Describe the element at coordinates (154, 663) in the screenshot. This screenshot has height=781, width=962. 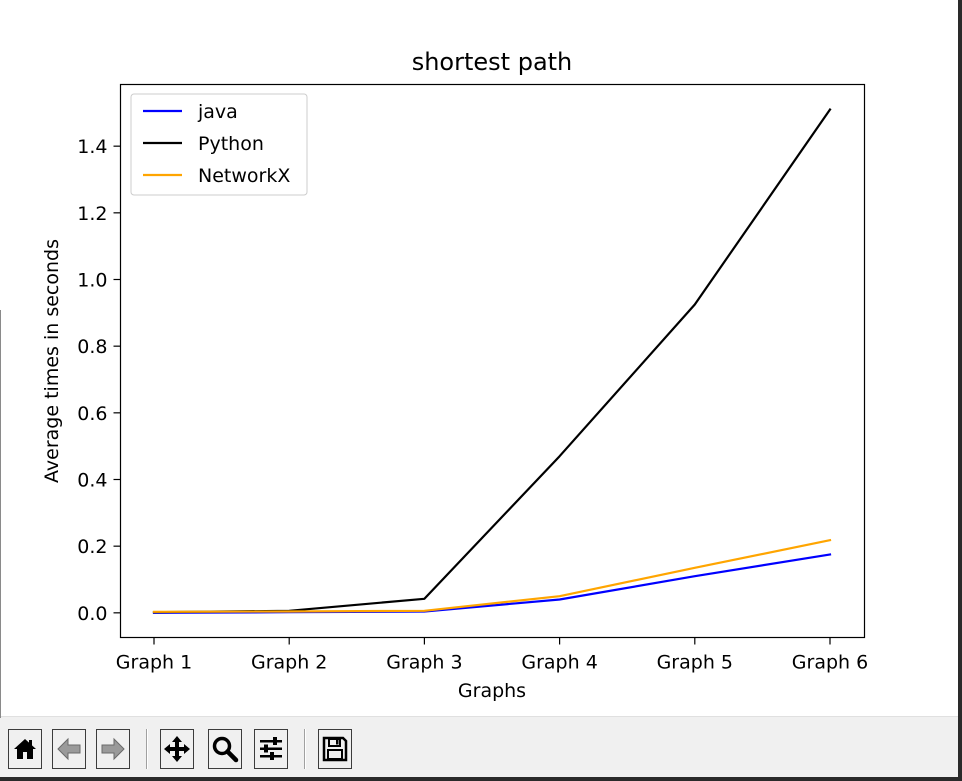
I see `x-tick-label: Graph 1` at that location.